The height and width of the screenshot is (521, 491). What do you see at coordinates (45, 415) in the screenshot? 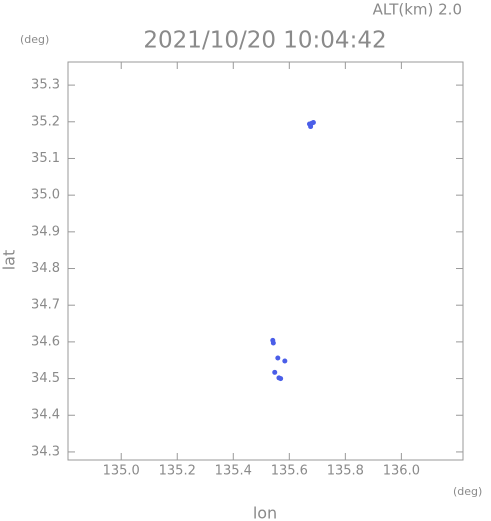
I see `y-tick-label: 34.4` at bounding box center [45, 415].